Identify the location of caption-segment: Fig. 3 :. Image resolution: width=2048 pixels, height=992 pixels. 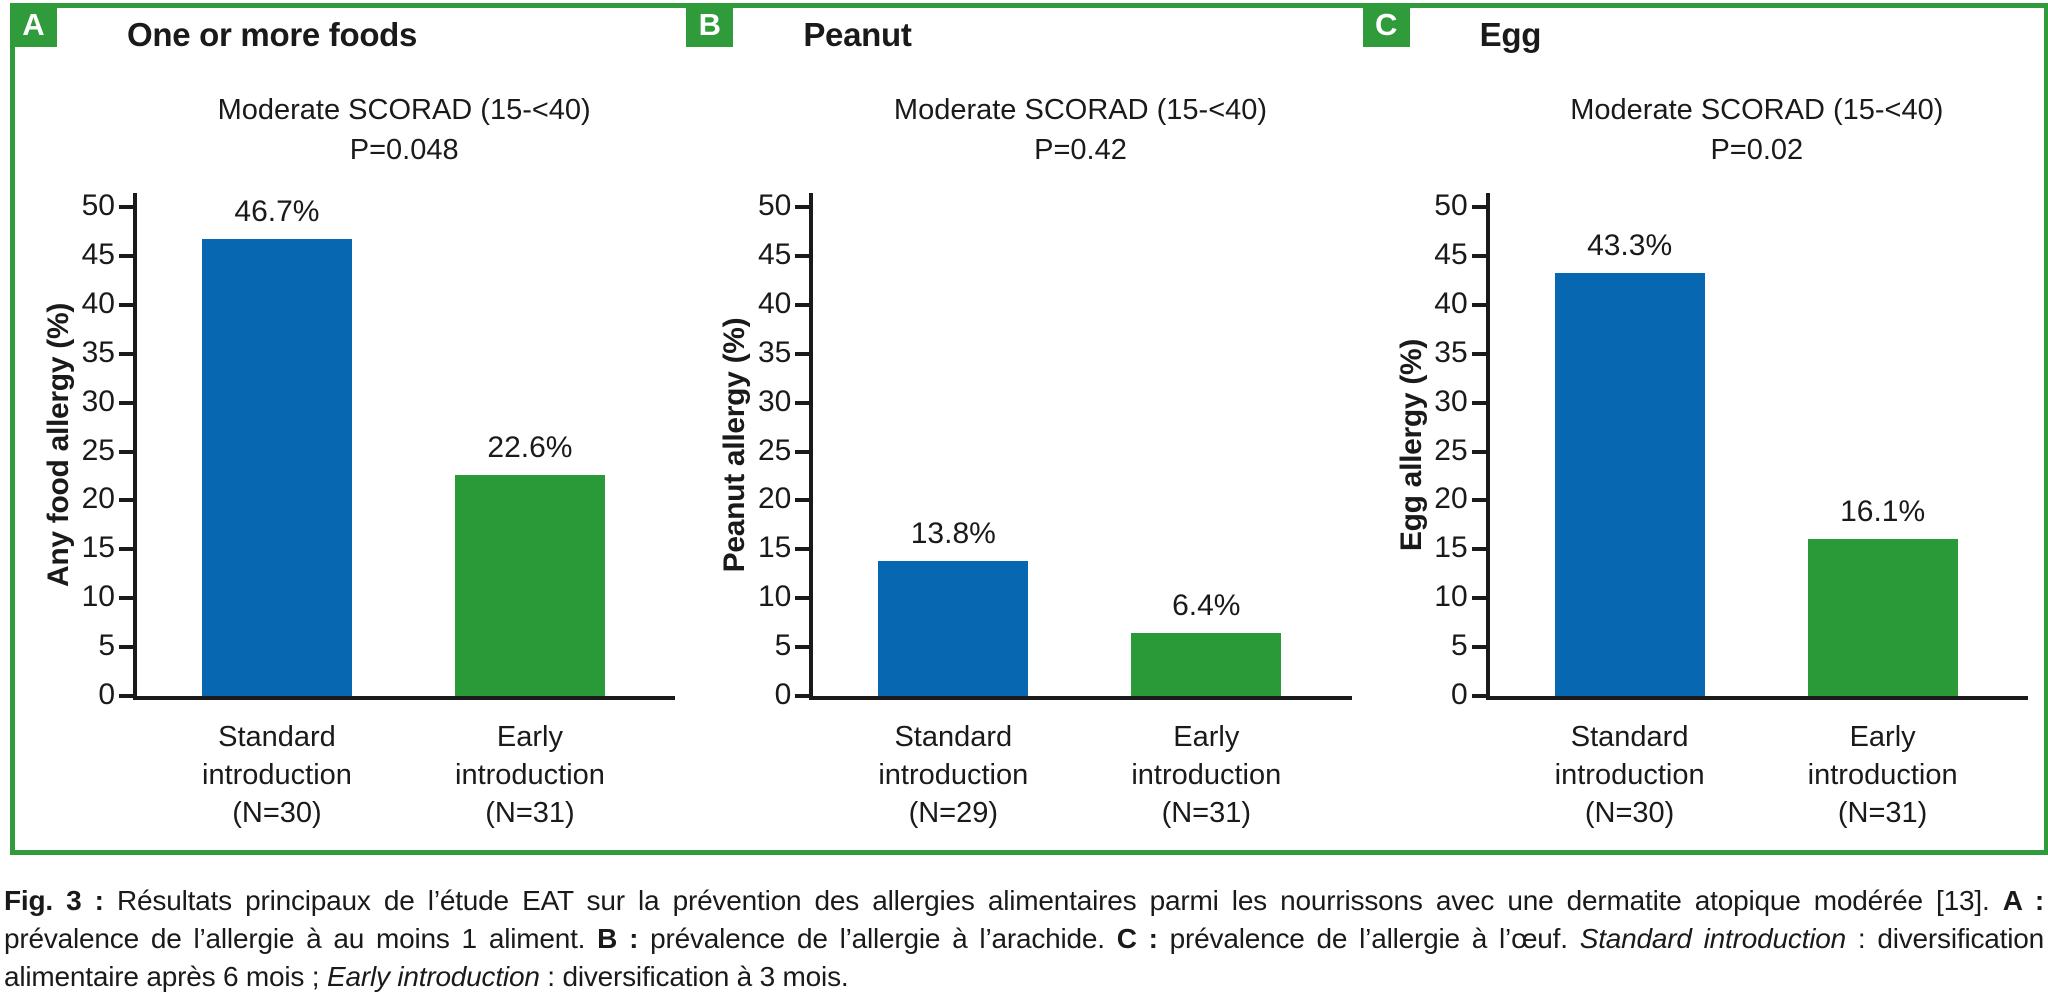
(60, 900).